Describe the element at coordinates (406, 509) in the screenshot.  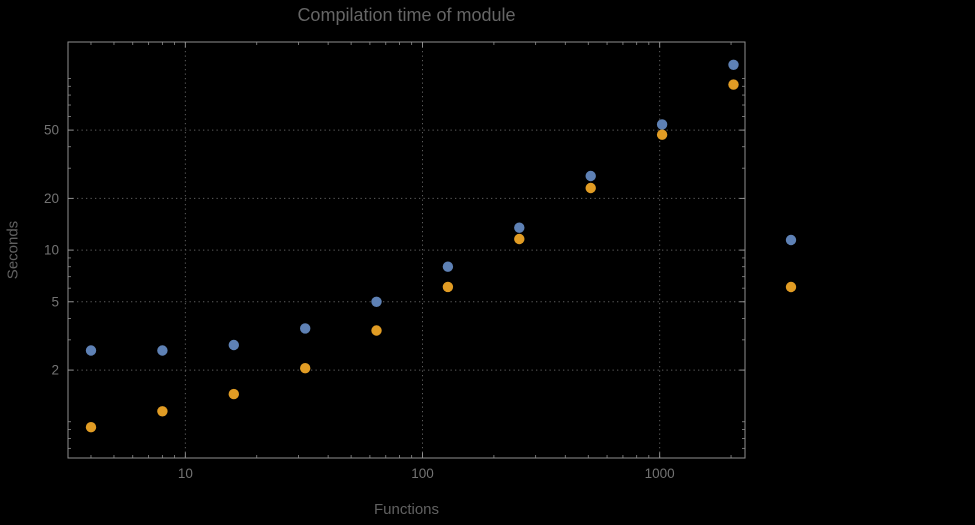
I see `x-axis-label: Functions` at that location.